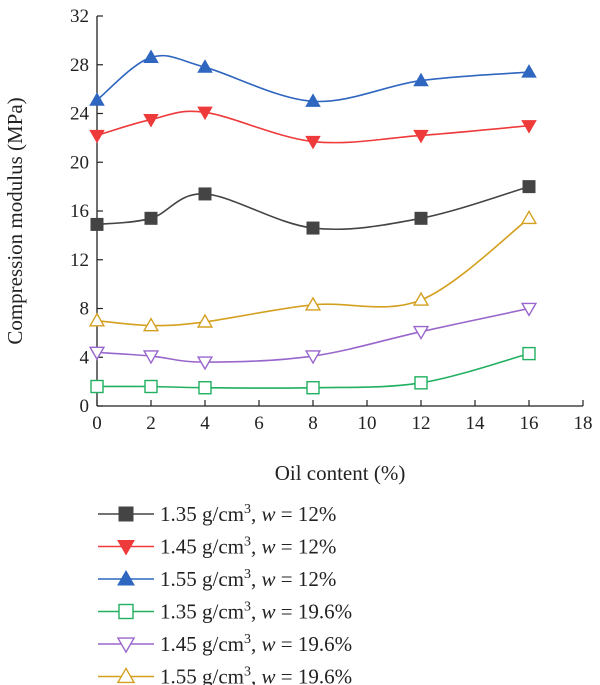 The image size is (600, 685). I want to click on y-tick-label: 32, so click(79, 16).